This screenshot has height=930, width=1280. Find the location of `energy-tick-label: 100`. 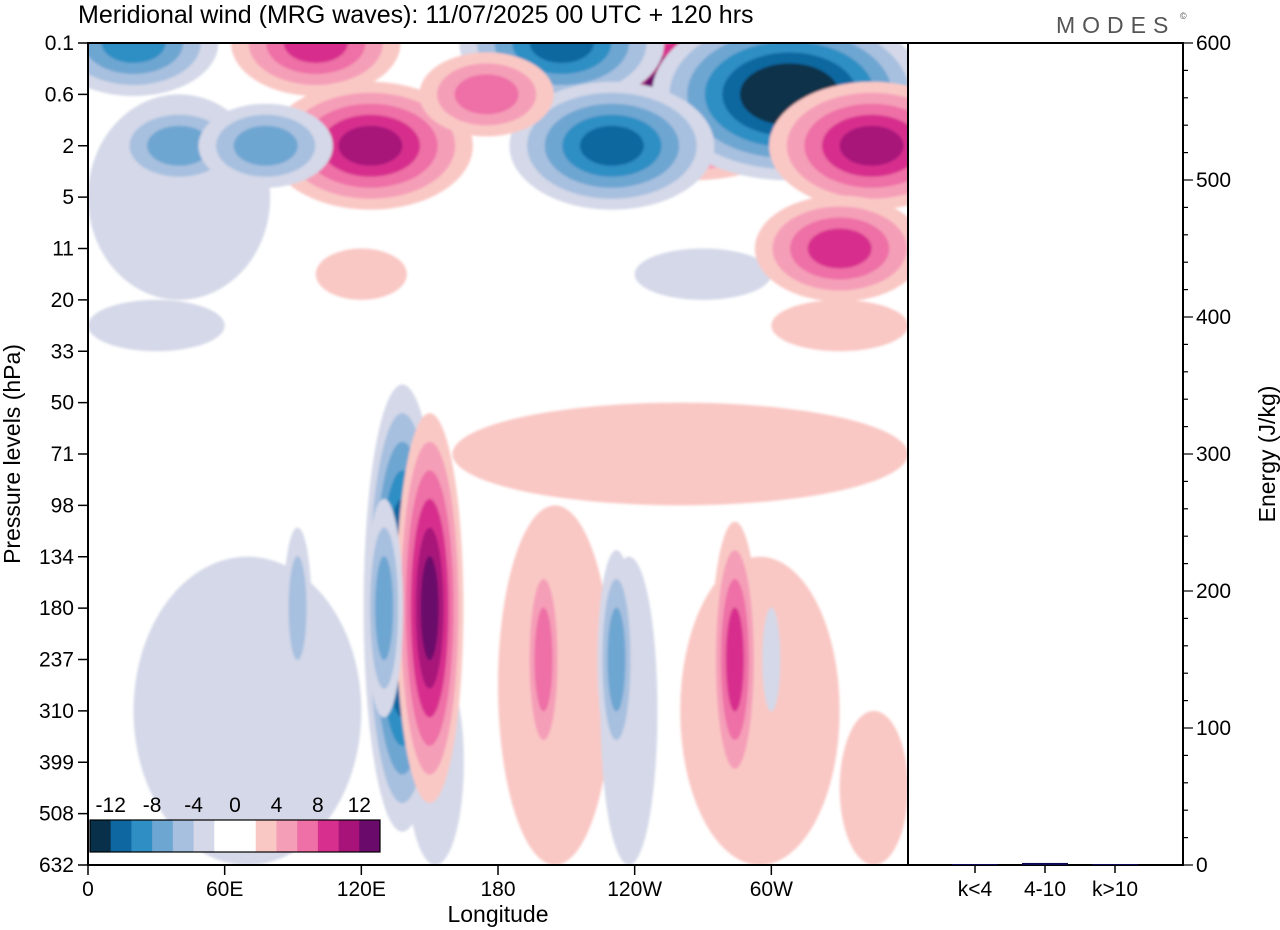

energy-tick-label: 100 is located at coordinates (1213, 728).